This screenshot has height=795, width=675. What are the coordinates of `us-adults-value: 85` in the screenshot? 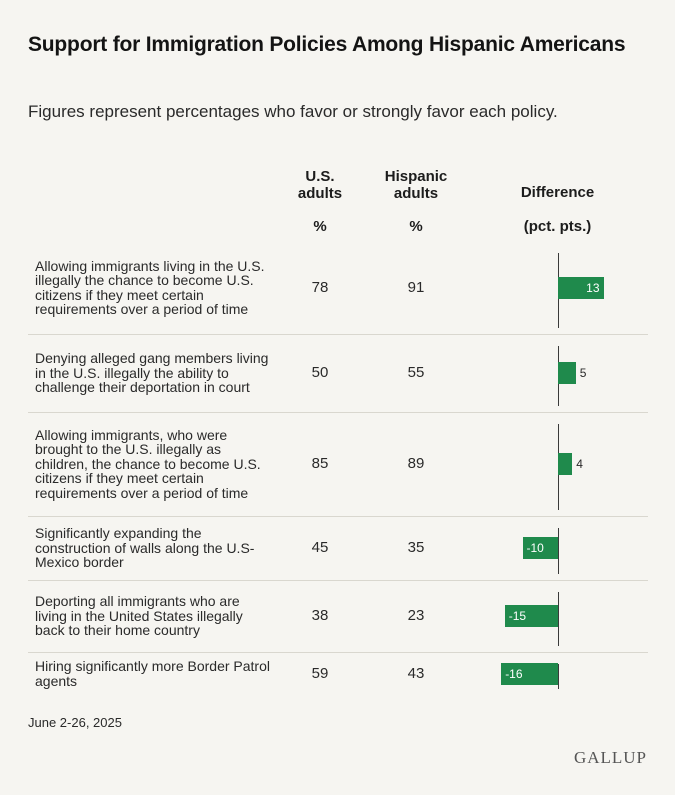 It's located at (320, 463).